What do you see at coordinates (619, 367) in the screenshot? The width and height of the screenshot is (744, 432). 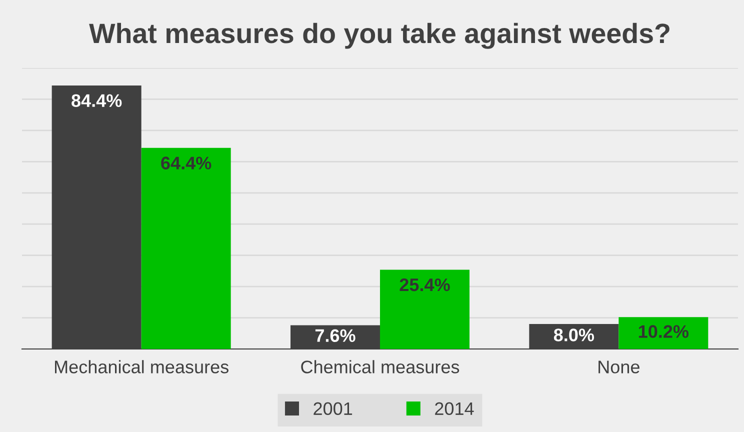 I see `x-tick-label: None` at bounding box center [619, 367].